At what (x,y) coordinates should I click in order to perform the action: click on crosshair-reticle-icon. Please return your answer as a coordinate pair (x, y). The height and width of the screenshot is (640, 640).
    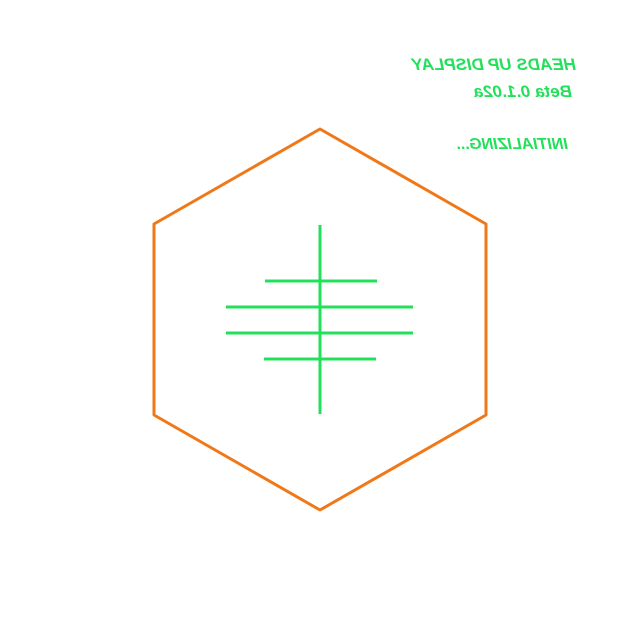
    Looking at the image, I should click on (319, 319).